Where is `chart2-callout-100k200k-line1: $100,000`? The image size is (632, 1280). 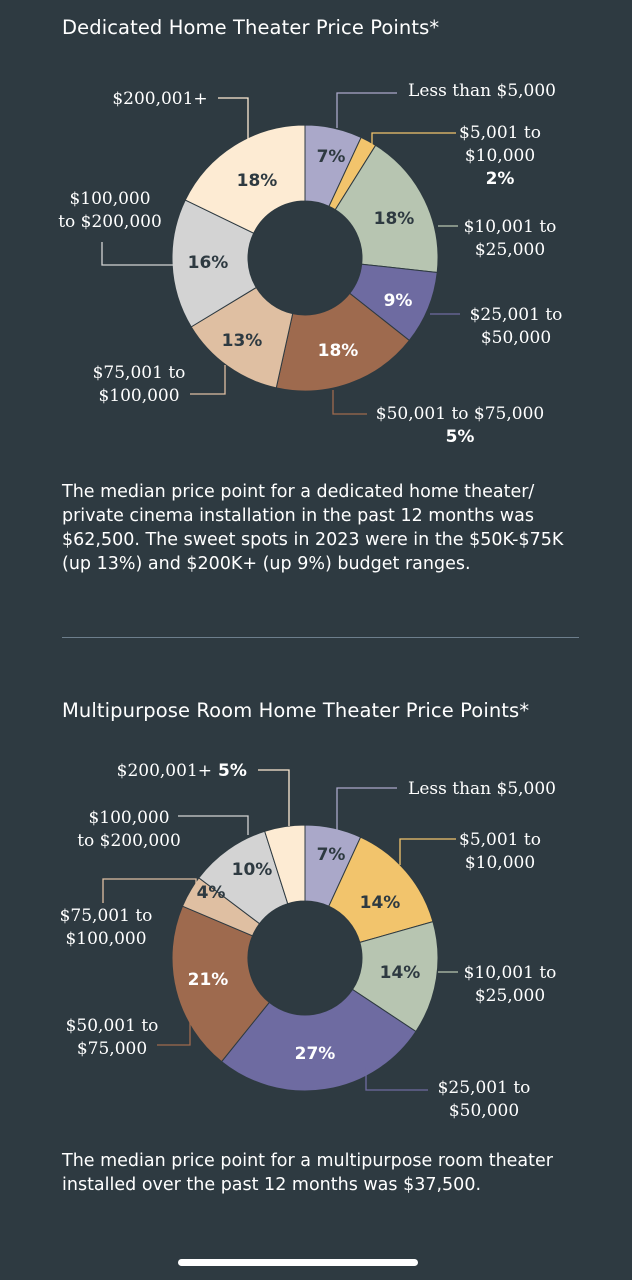
chart2-callout-100k200k-line1: $100,000 is located at coordinates (128, 818).